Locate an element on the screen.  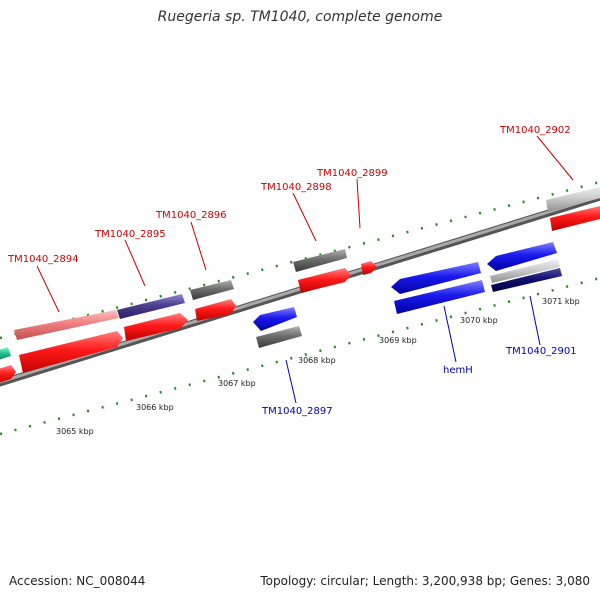
reverse-gene-labels: TM1040_2897 hemH TM1040_2901 is located at coordinates (419, 381).